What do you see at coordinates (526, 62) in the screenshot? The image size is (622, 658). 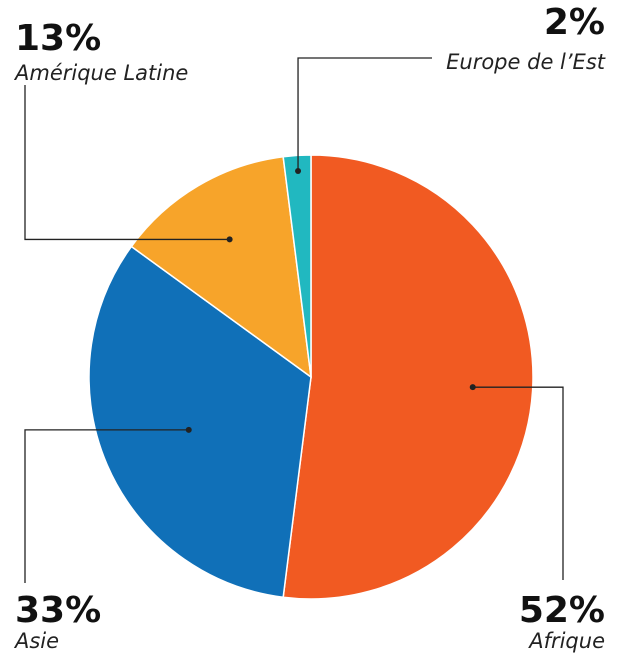 I see `slice-name: Europe de l’Est` at bounding box center [526, 62].